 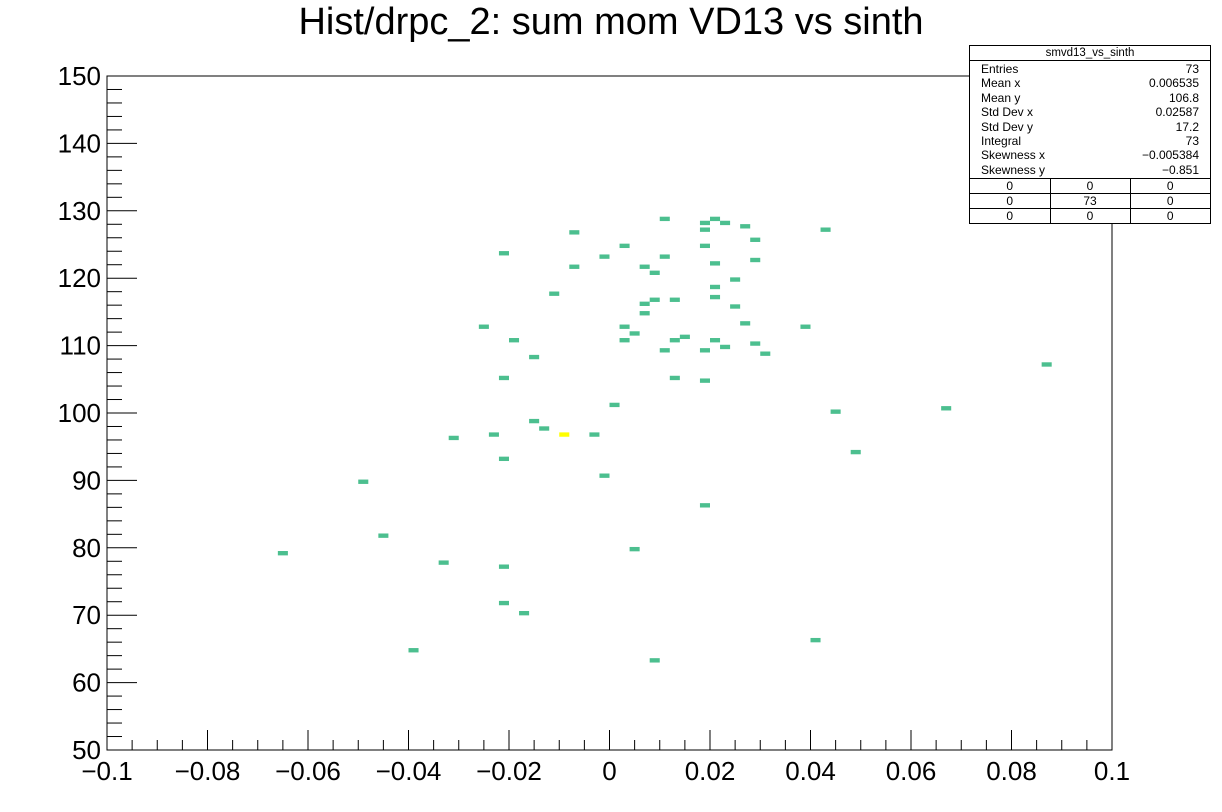 I want to click on stats-row: Entries 73, so click(x=1090, y=69).